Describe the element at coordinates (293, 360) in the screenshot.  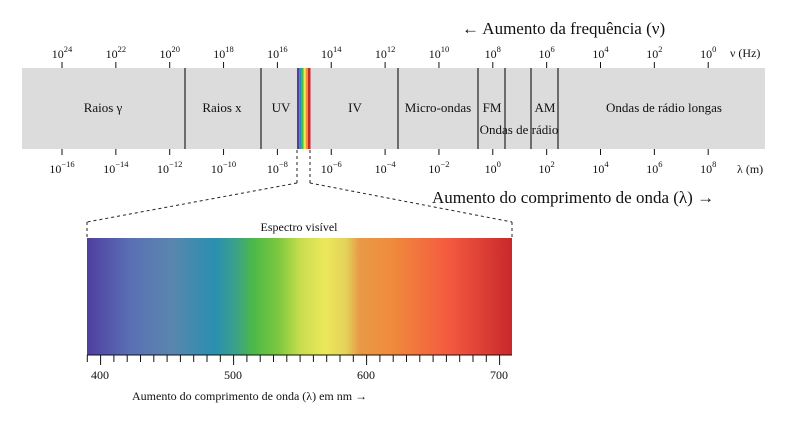
I see `visible-ruler-ticks` at that location.